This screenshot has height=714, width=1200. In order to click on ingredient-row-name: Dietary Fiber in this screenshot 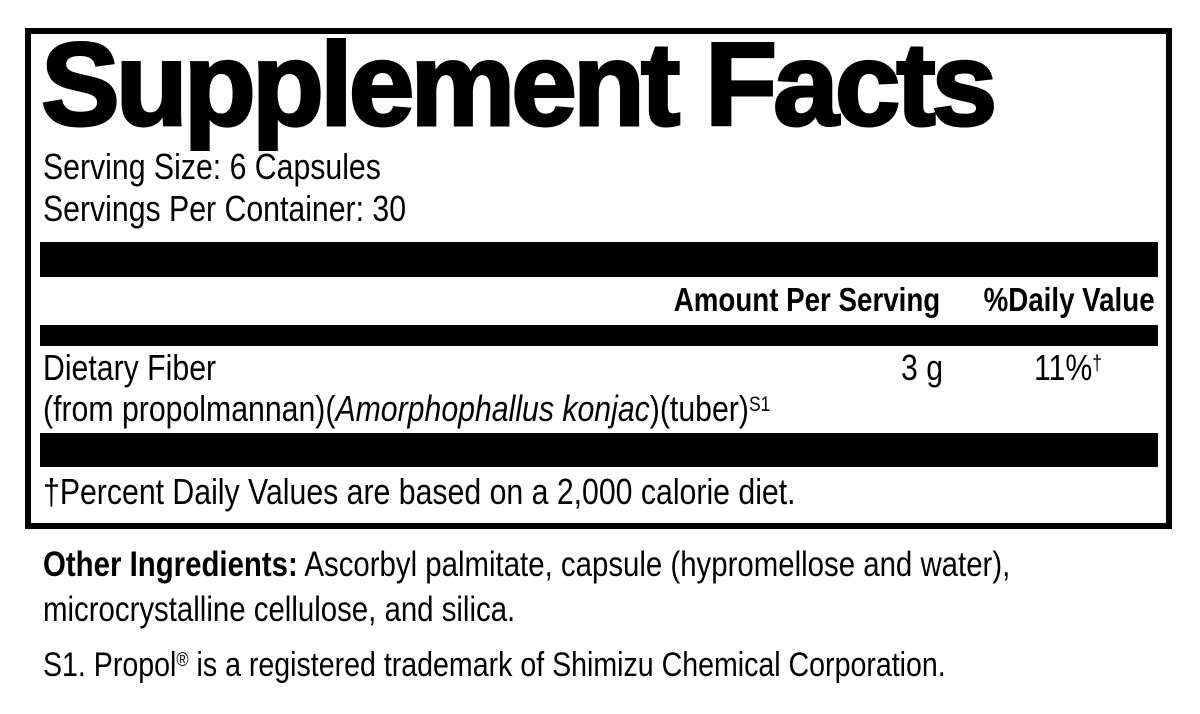, I will do `click(146, 368)`.